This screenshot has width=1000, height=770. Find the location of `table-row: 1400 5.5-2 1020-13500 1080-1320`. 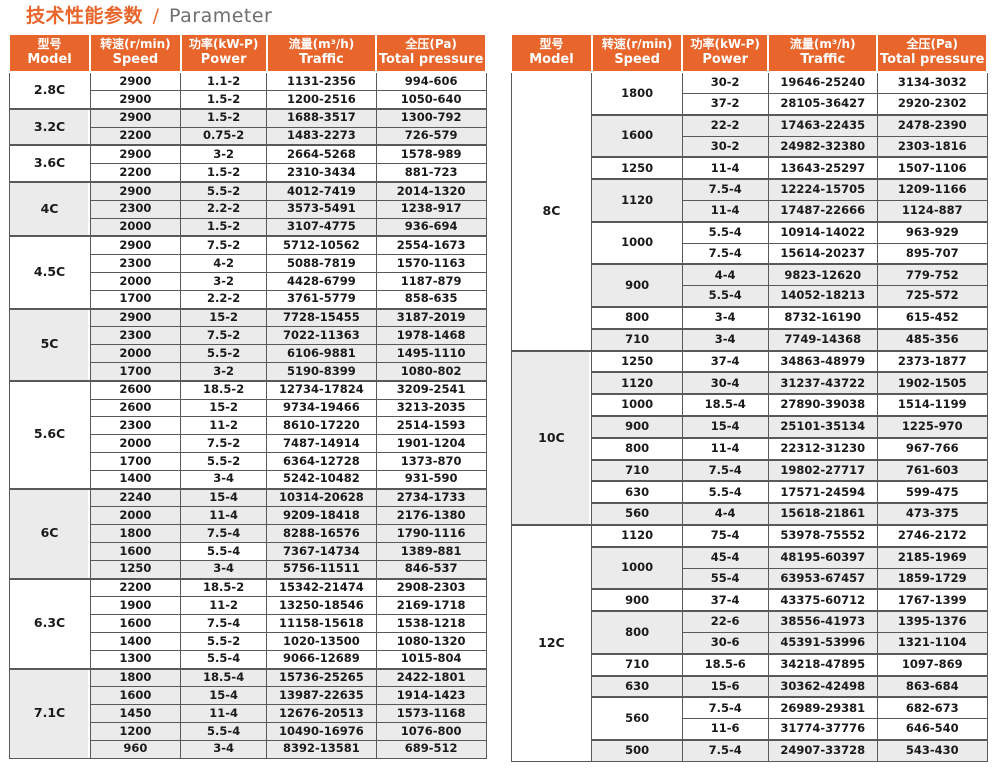

table-row: 1400 5.5-2 1020-13500 1080-1320 is located at coordinates (248, 641).